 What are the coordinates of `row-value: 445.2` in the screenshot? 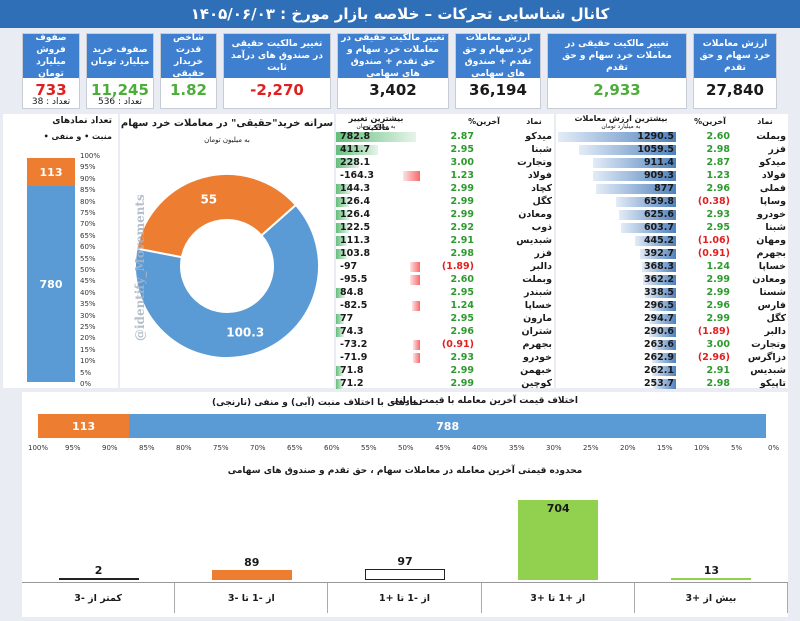 It's located at (658, 240).